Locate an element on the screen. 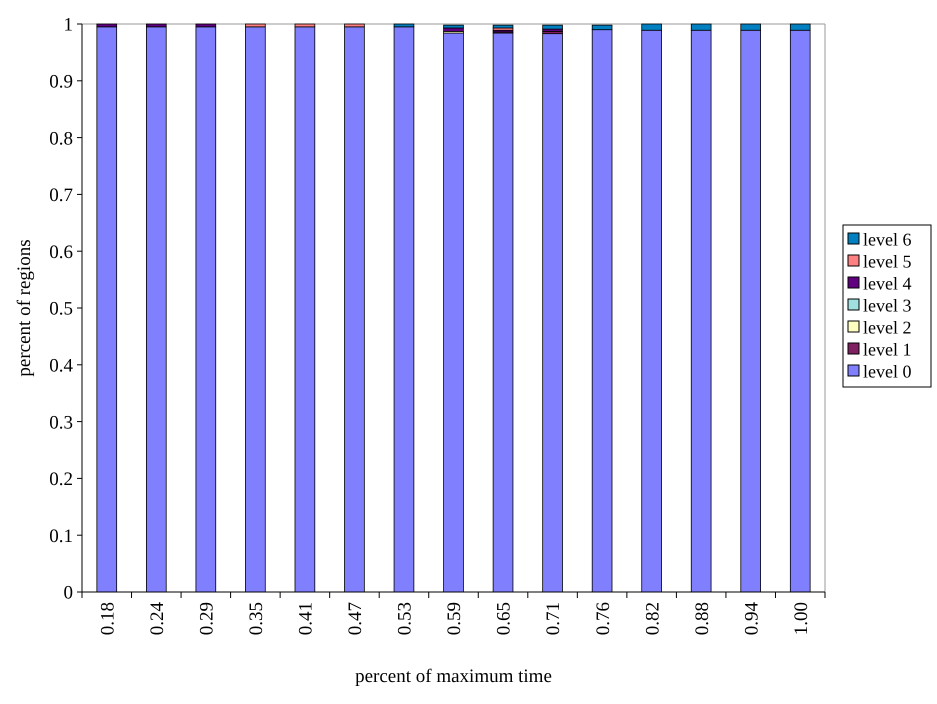 The height and width of the screenshot is (704, 937). legend-label: level 2 is located at coordinates (887, 327).